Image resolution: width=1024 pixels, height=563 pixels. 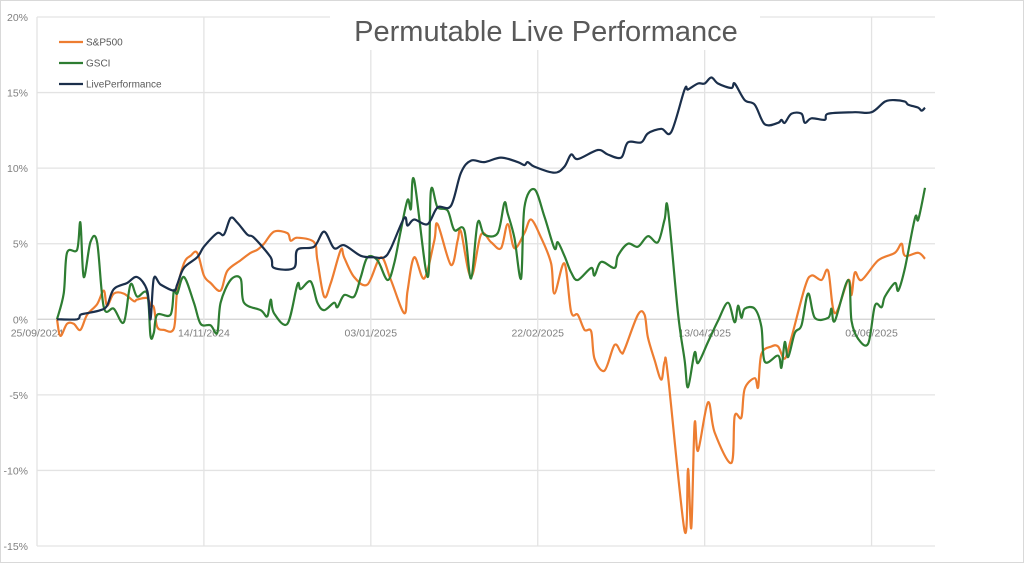 I want to click on y-tick-label: 0%, so click(x=20, y=320).